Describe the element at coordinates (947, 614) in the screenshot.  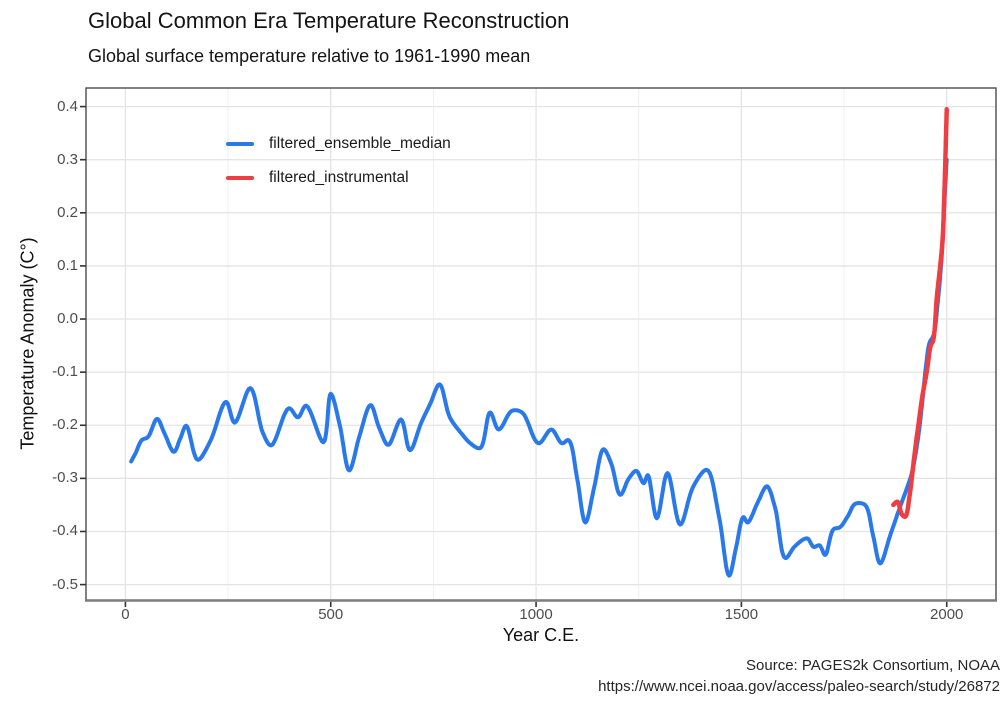
I see `x-tick-label: 2000` at that location.